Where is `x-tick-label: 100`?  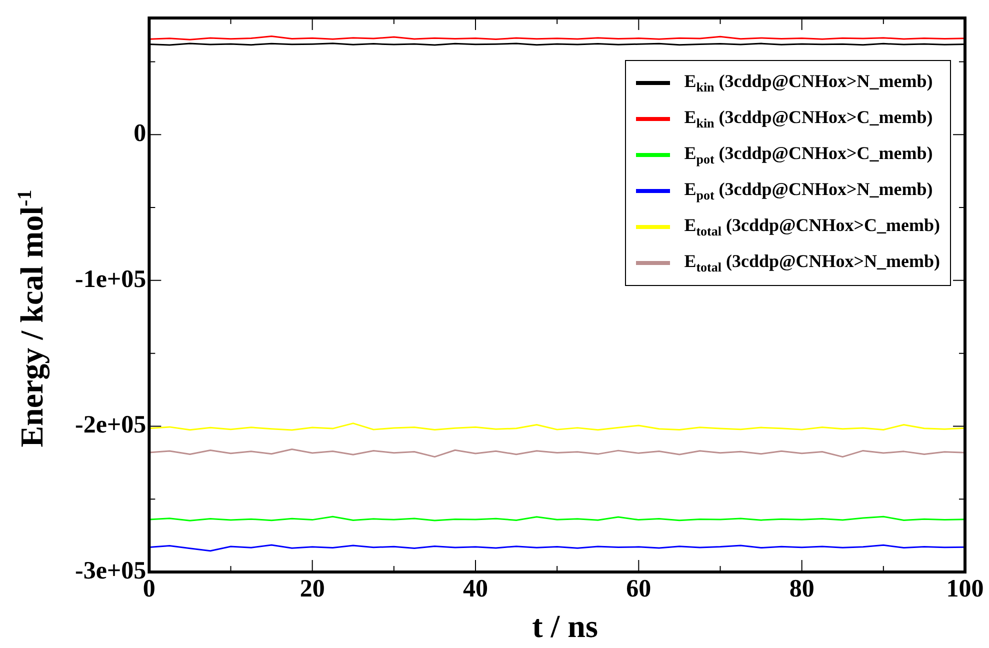
x-tick-label: 100 is located at coordinates (965, 588).